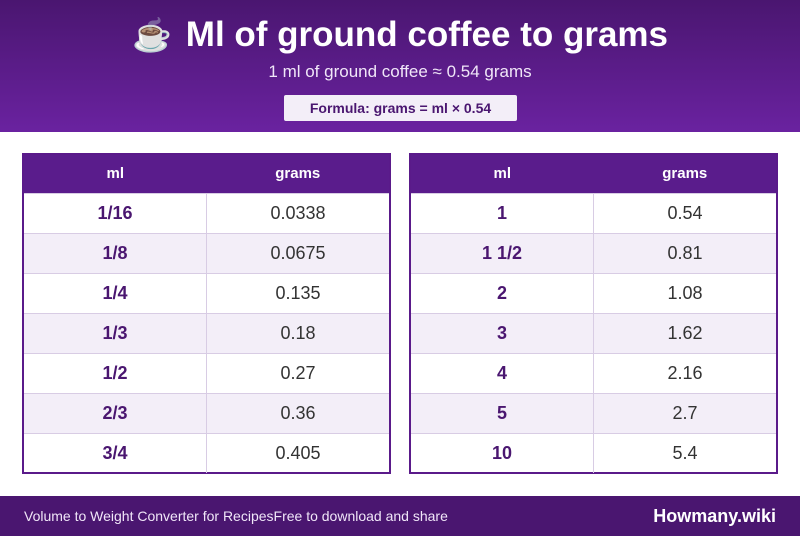 The height and width of the screenshot is (536, 800). I want to click on table-row: 2/3 0.36, so click(206, 412).